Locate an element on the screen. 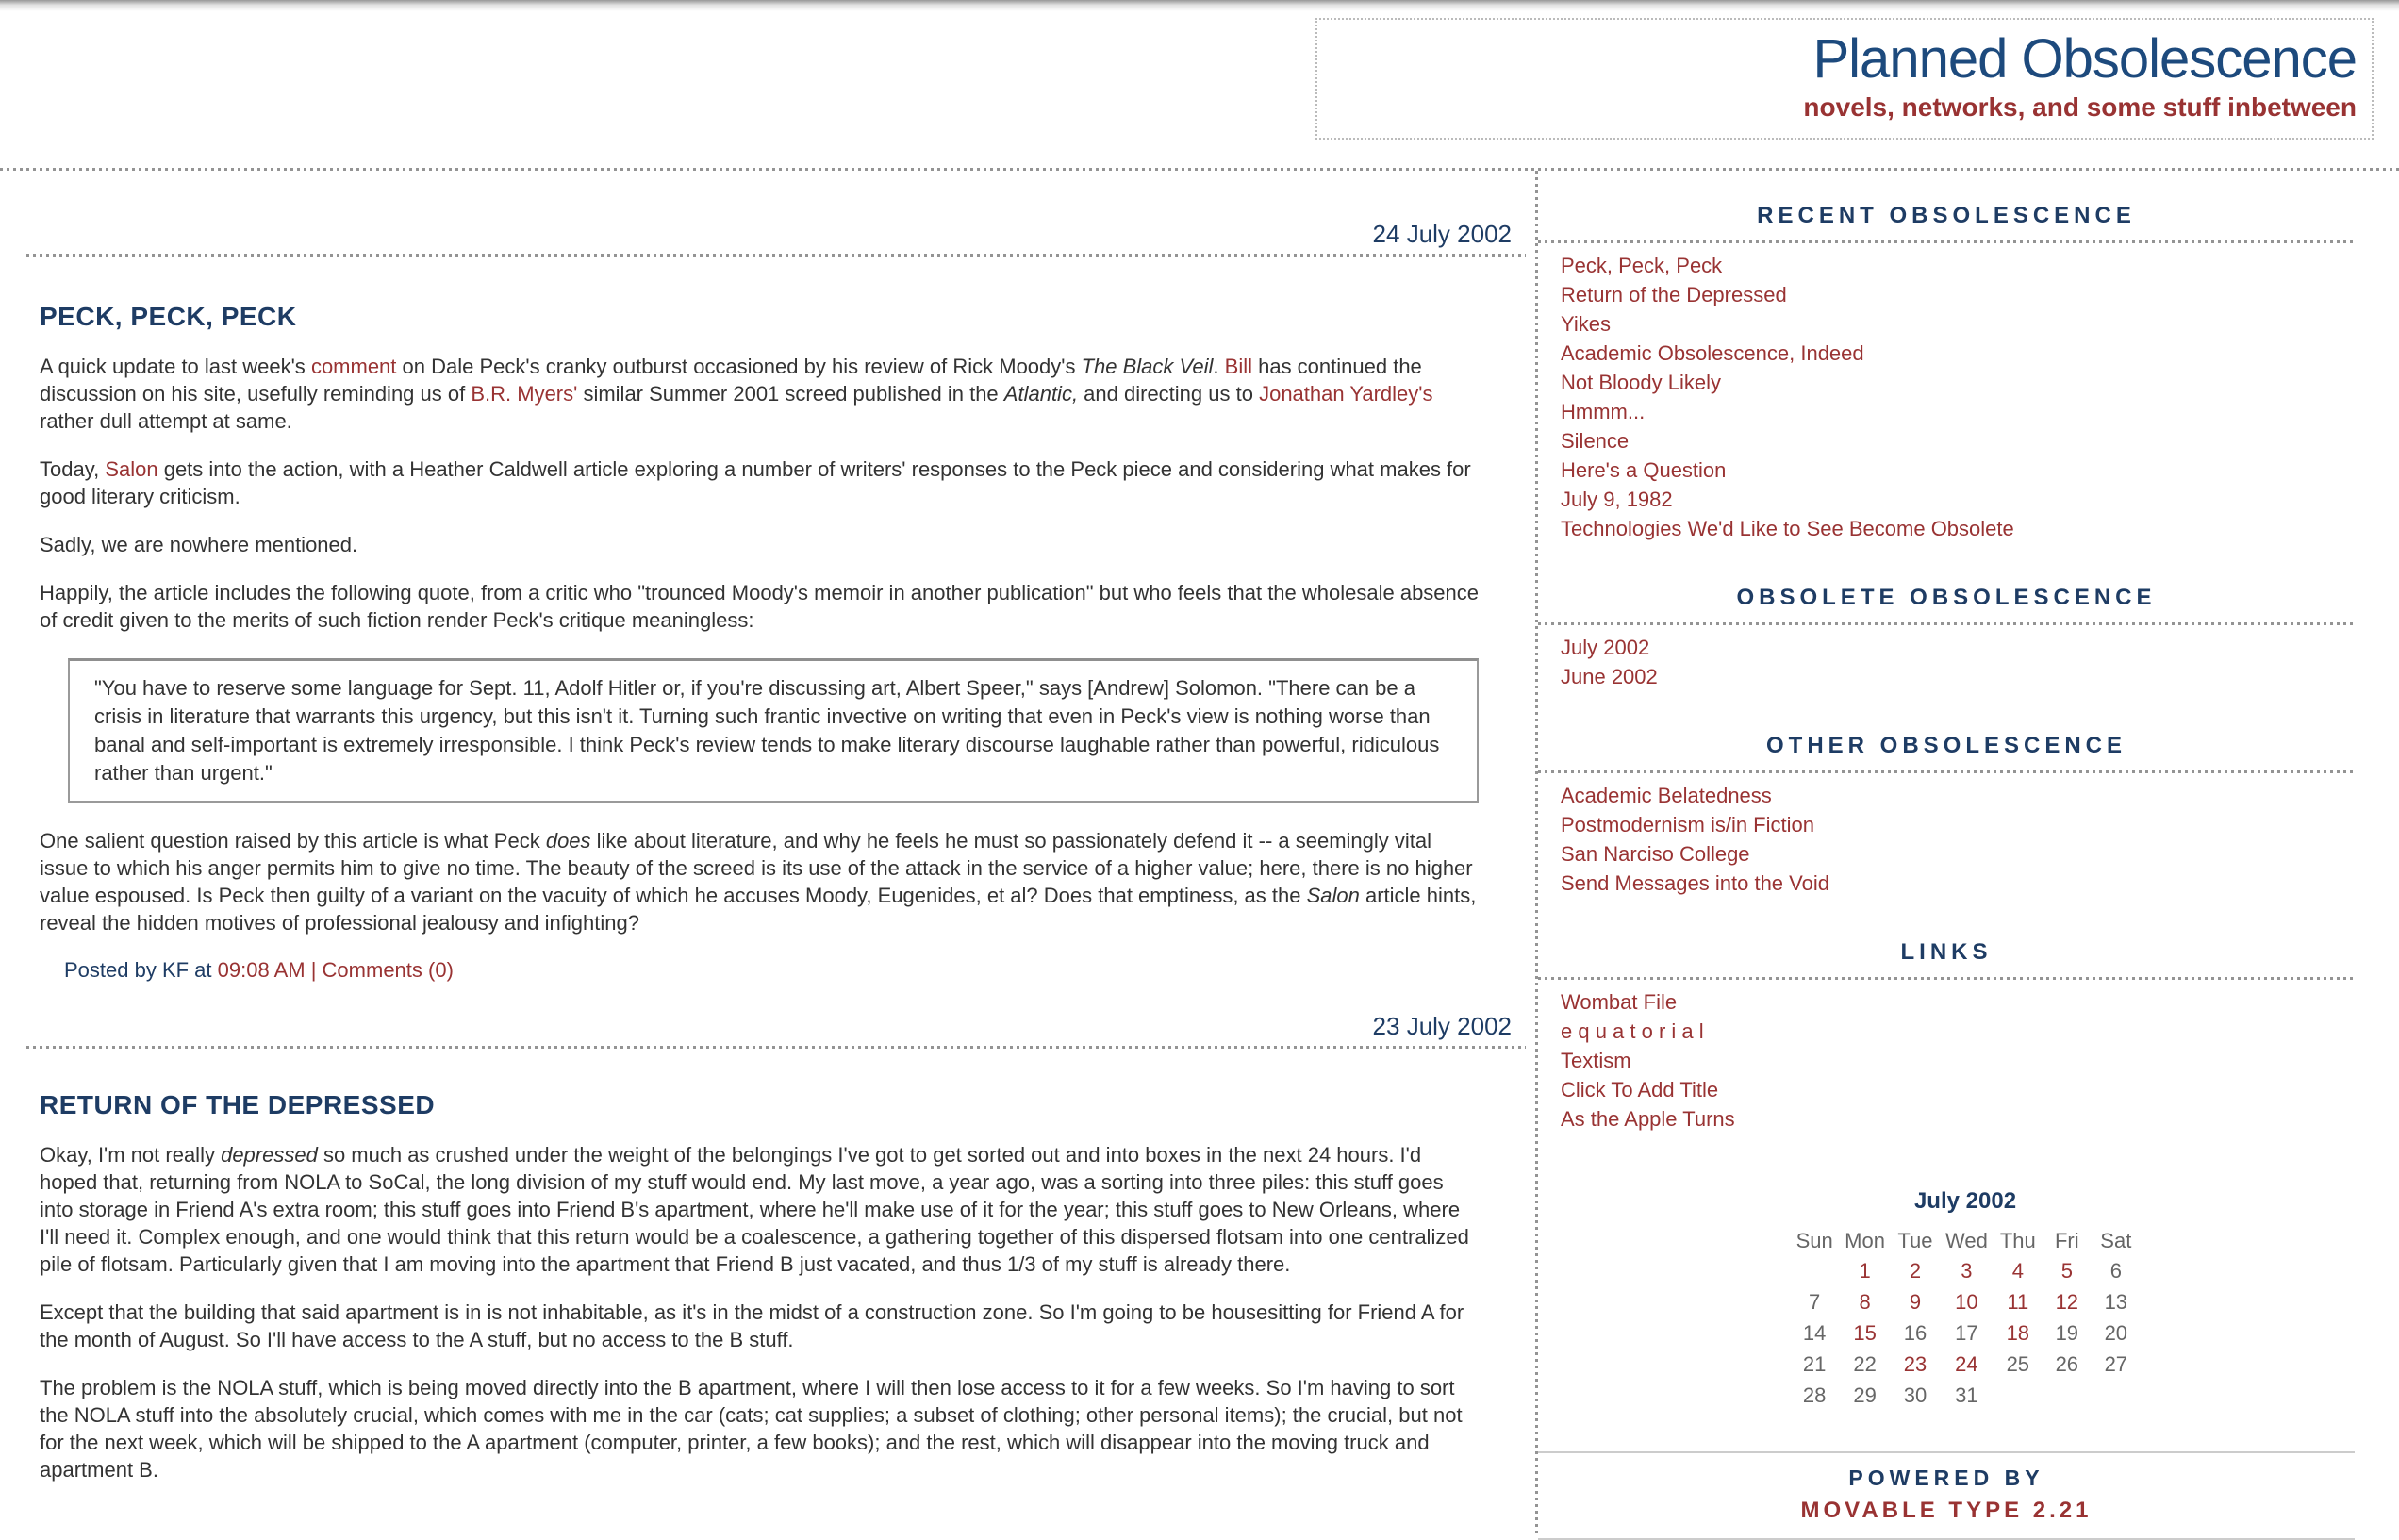 This screenshot has width=2399, height=1540. sidebar-section-title: OBSOLETE OBSOLESCENCE is located at coordinates (1946, 597).